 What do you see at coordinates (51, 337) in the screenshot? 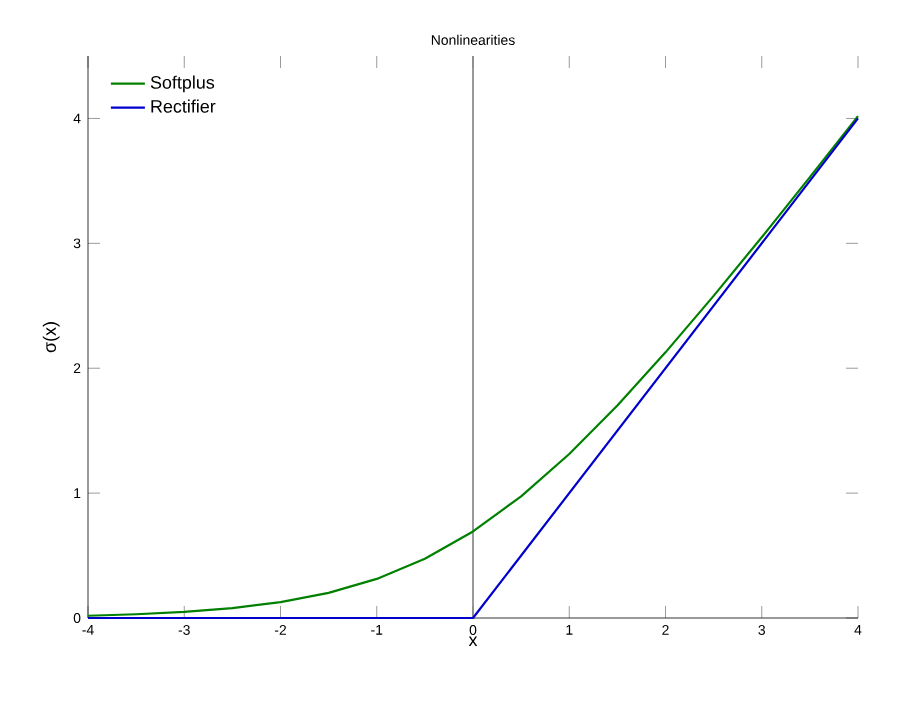
I see `y-axis-title: σ(x)` at bounding box center [51, 337].